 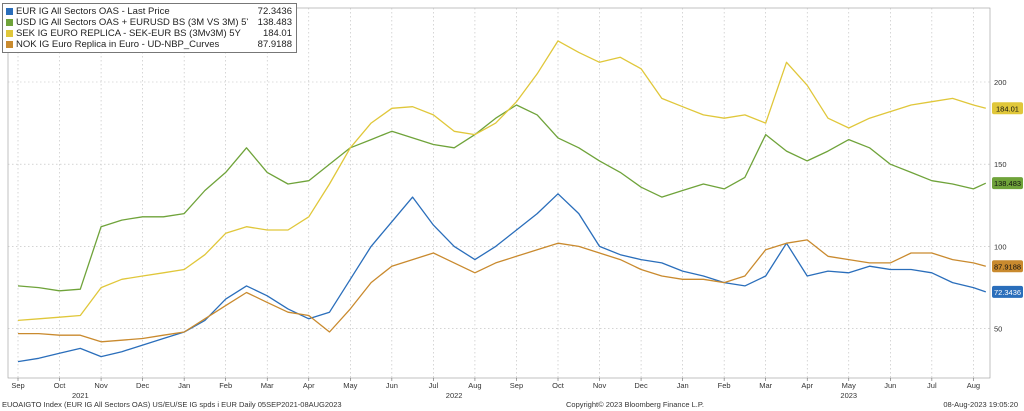 What do you see at coordinates (1000, 164) in the screenshot?
I see `y-tick-label: 150` at bounding box center [1000, 164].